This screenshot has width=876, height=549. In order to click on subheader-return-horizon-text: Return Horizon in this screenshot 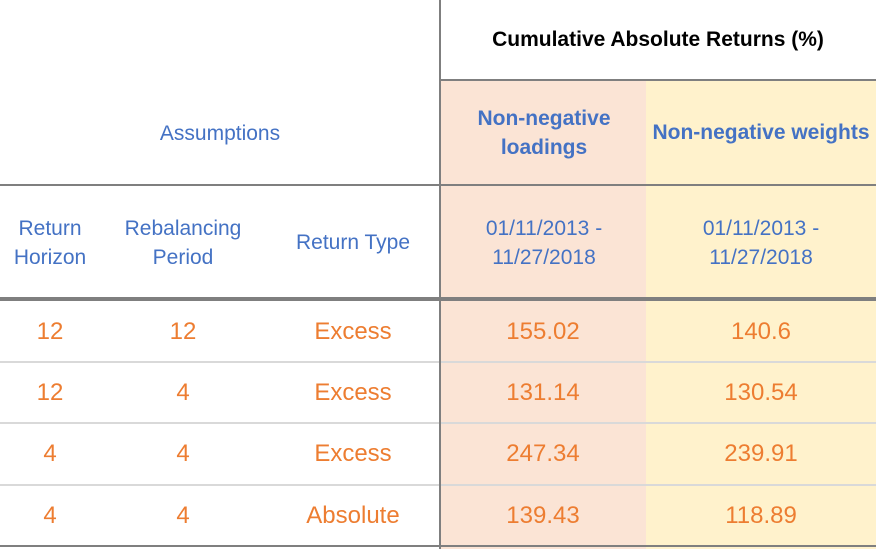, I will do `click(50, 242)`.